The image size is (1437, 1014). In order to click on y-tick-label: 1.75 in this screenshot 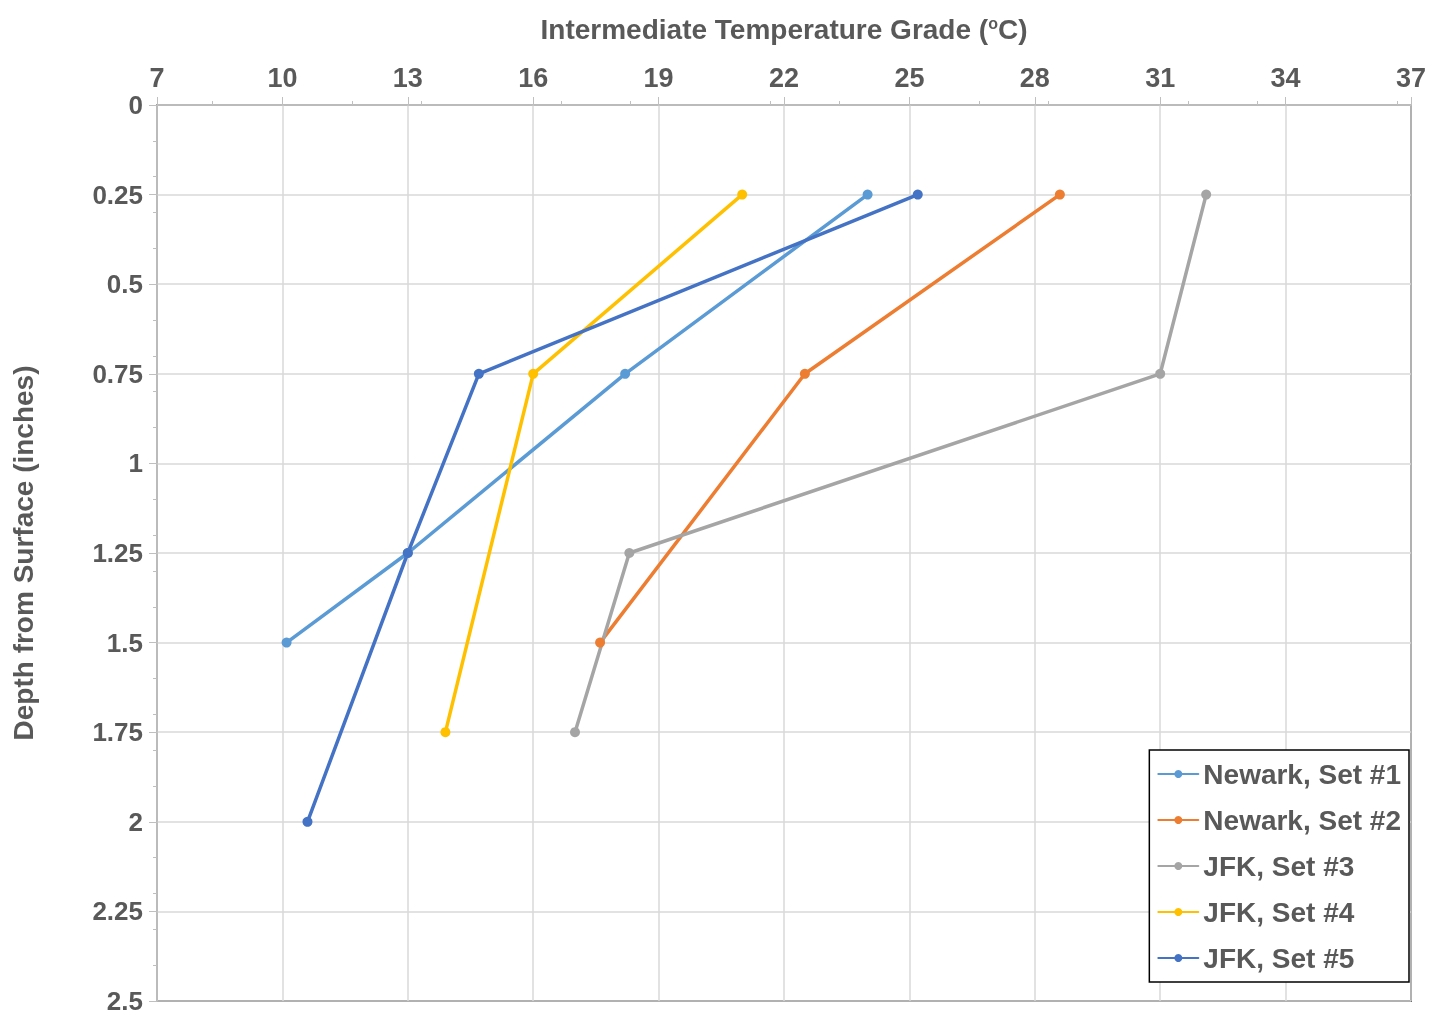, I will do `click(117, 732)`.